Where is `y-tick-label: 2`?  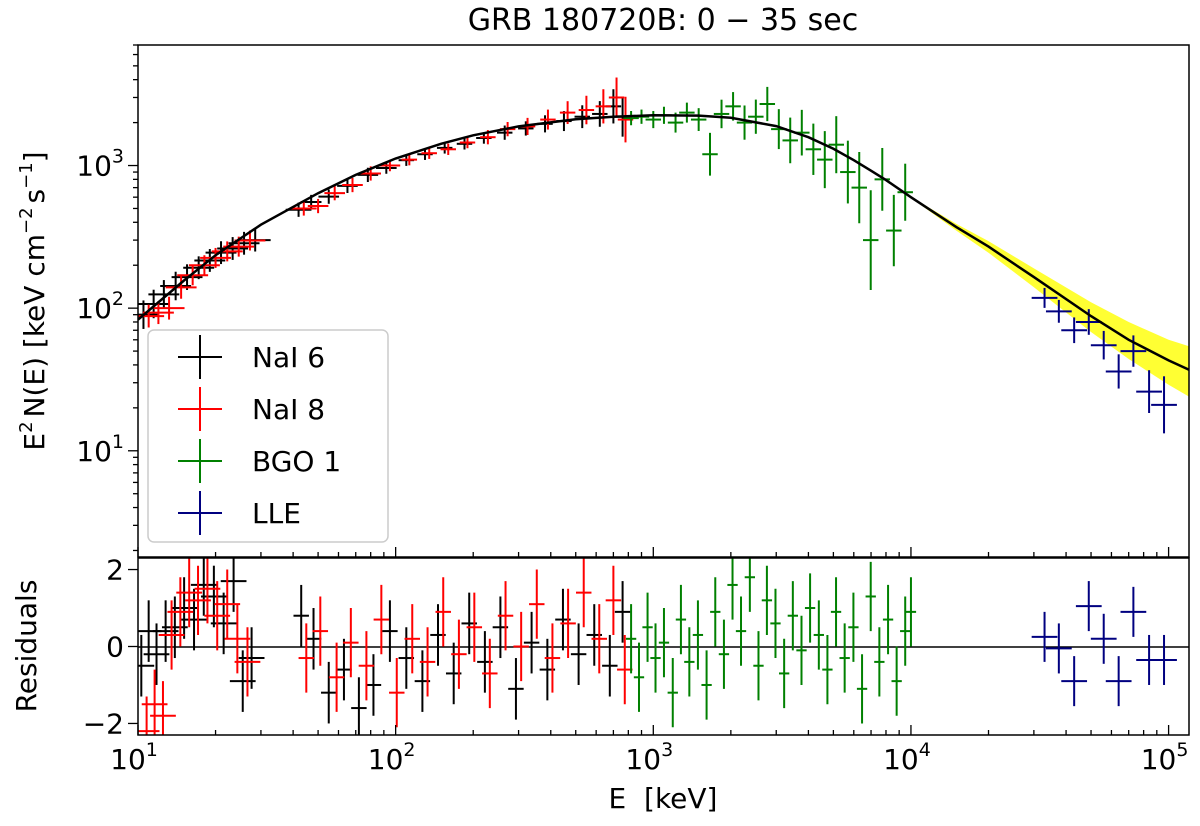 y-tick-label: 2 is located at coordinates (115, 570).